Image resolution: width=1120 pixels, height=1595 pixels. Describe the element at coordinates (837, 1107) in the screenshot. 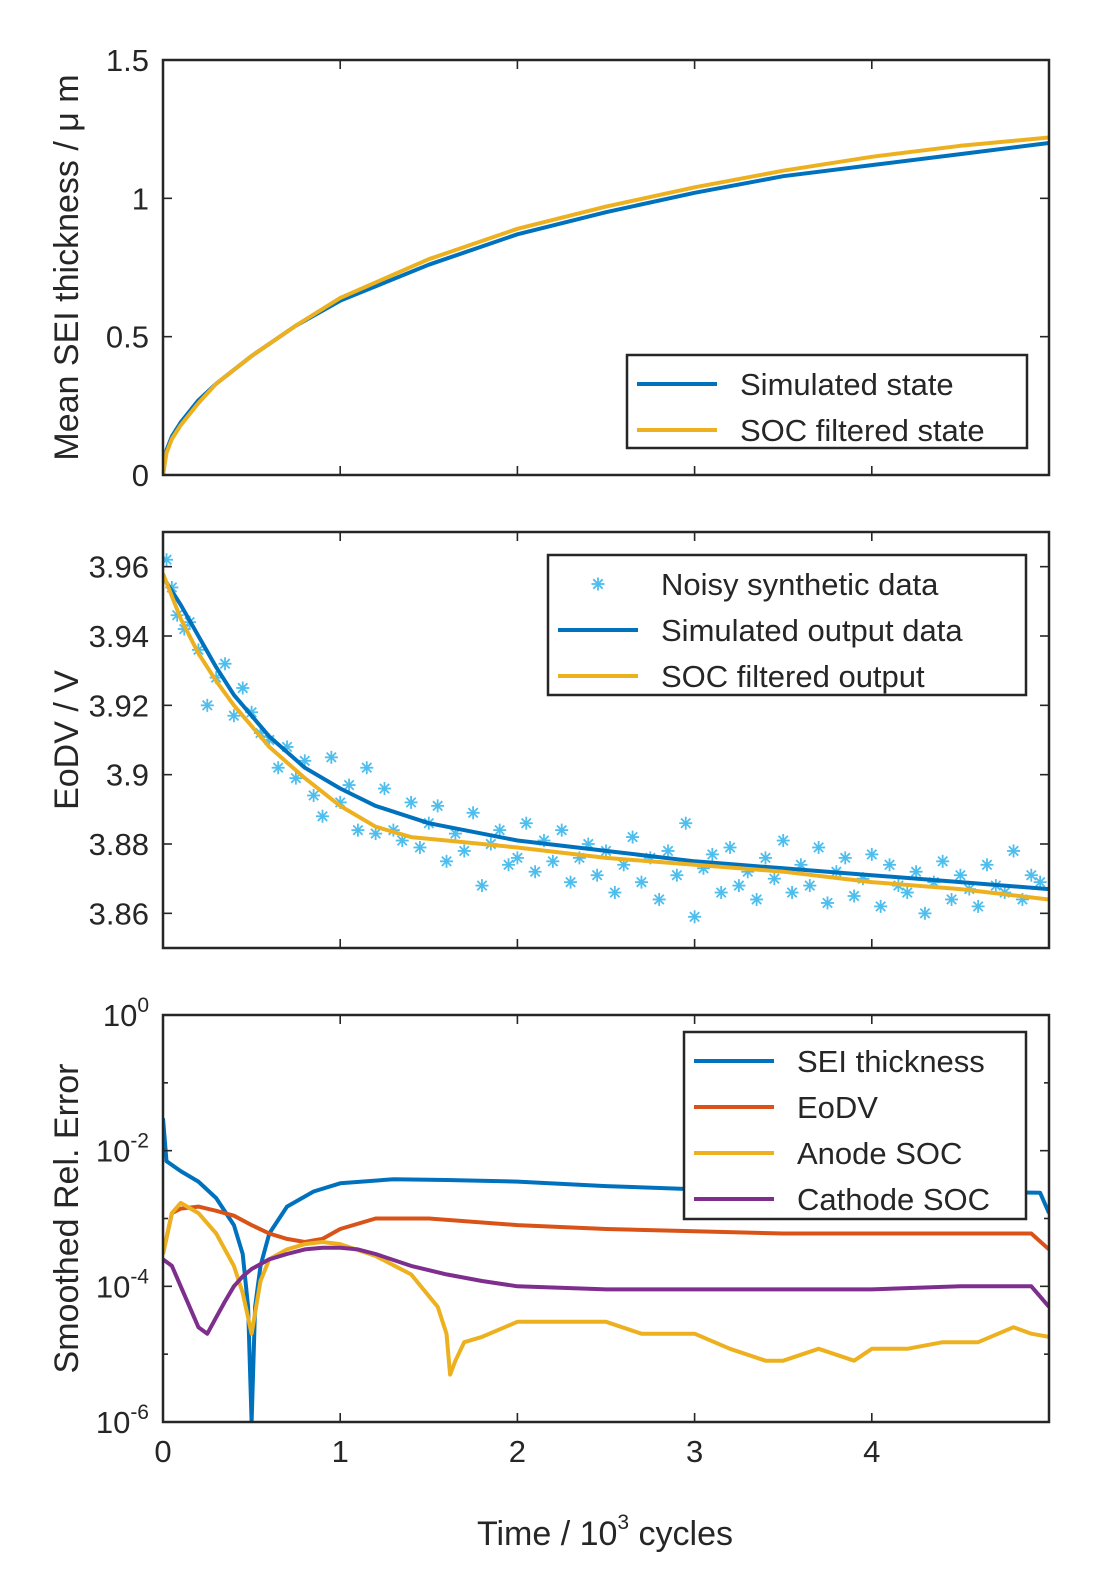

I see `legend-label: EoDV` at that location.